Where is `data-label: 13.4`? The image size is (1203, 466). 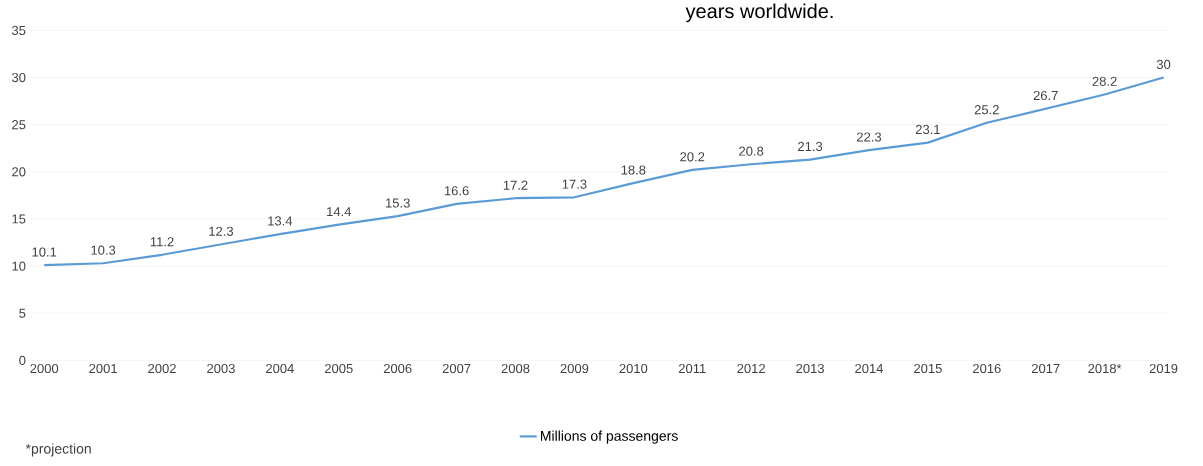 data-label: 13.4 is located at coordinates (280, 221).